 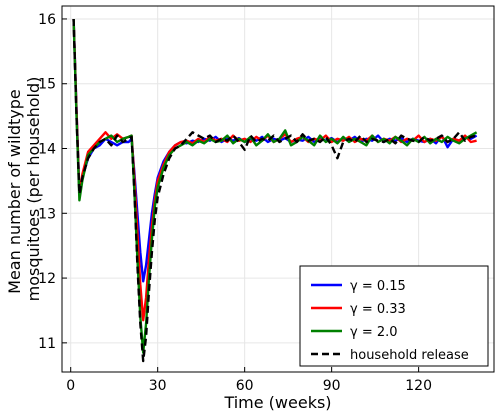 What do you see at coordinates (47, 344) in the screenshot?
I see `y-tick-label: 11` at bounding box center [47, 344].